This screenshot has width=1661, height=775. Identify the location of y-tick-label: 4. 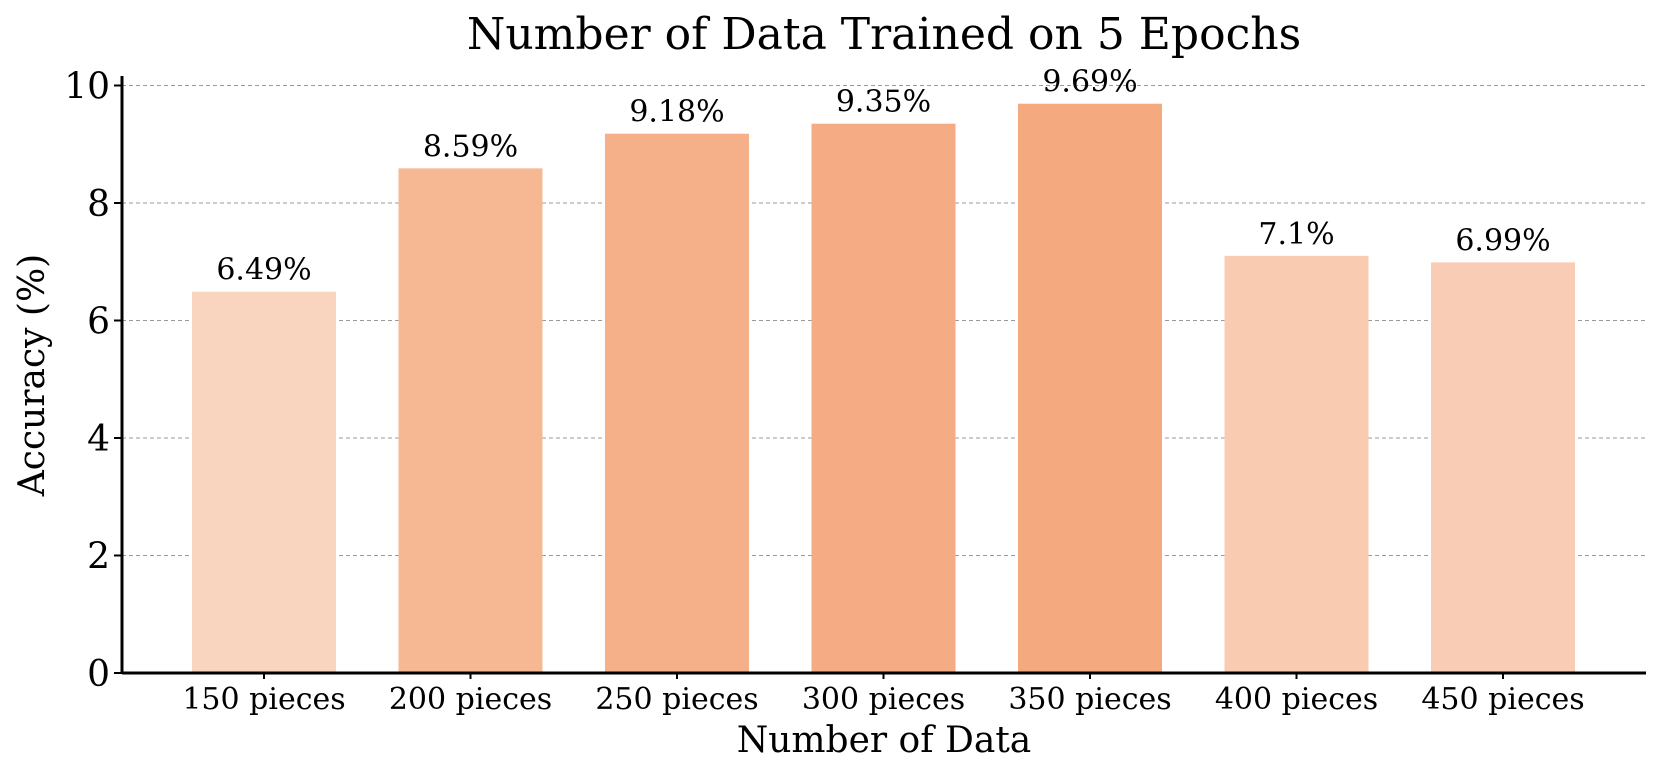
(98, 439).